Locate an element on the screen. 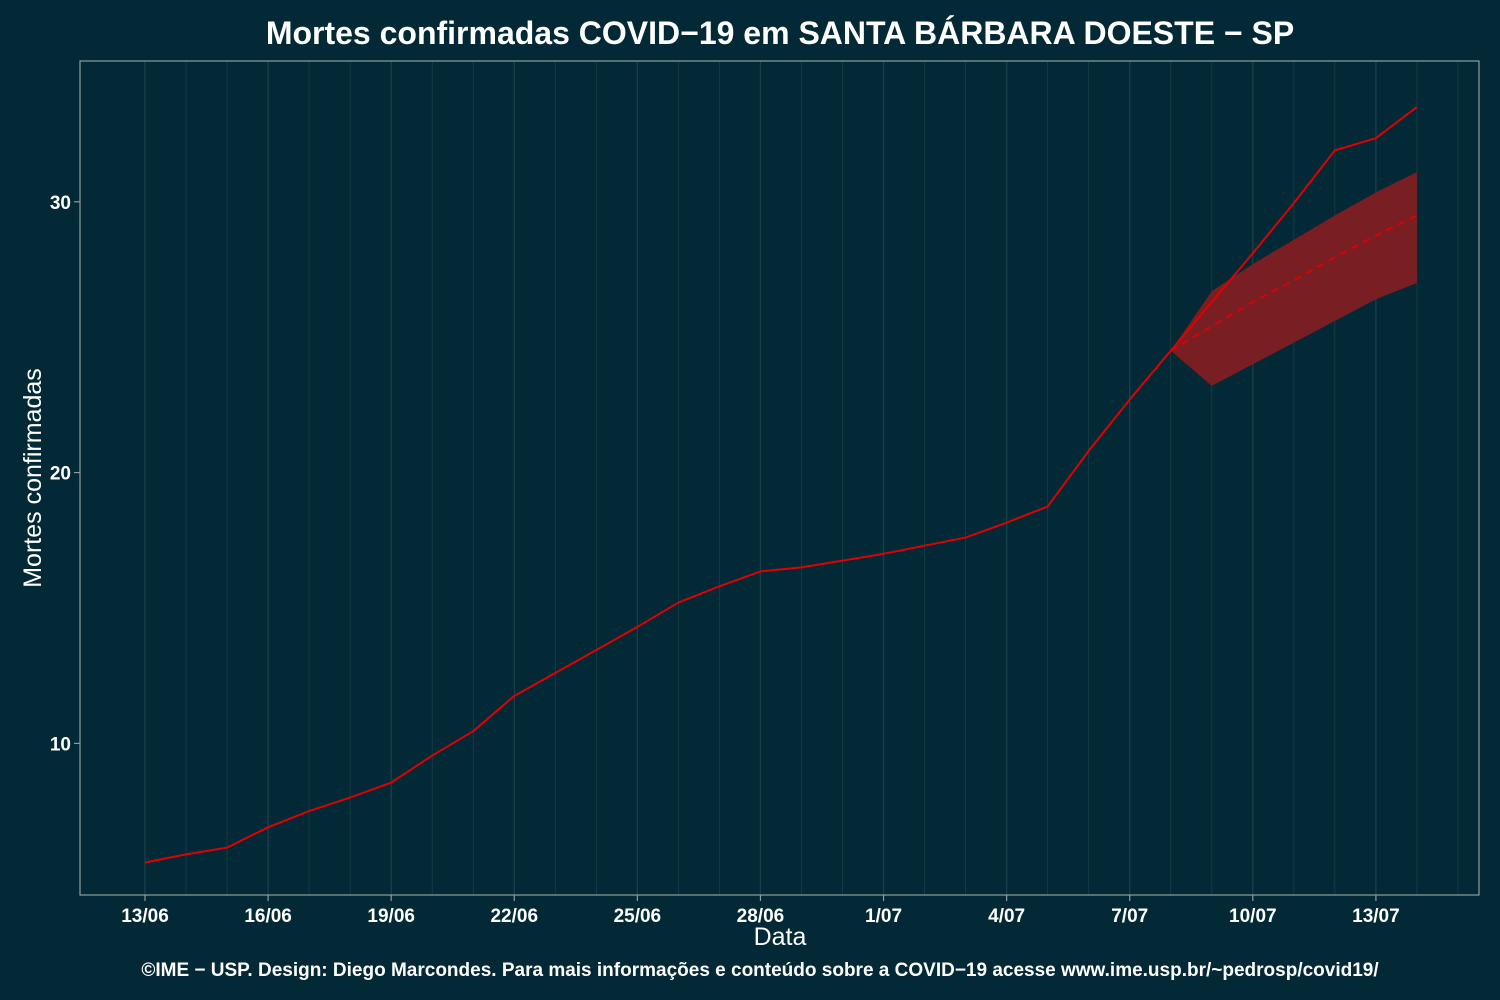 Image resolution: width=1500 pixels, height=1000 pixels. forecast-band-layer is located at coordinates (1293, 279).